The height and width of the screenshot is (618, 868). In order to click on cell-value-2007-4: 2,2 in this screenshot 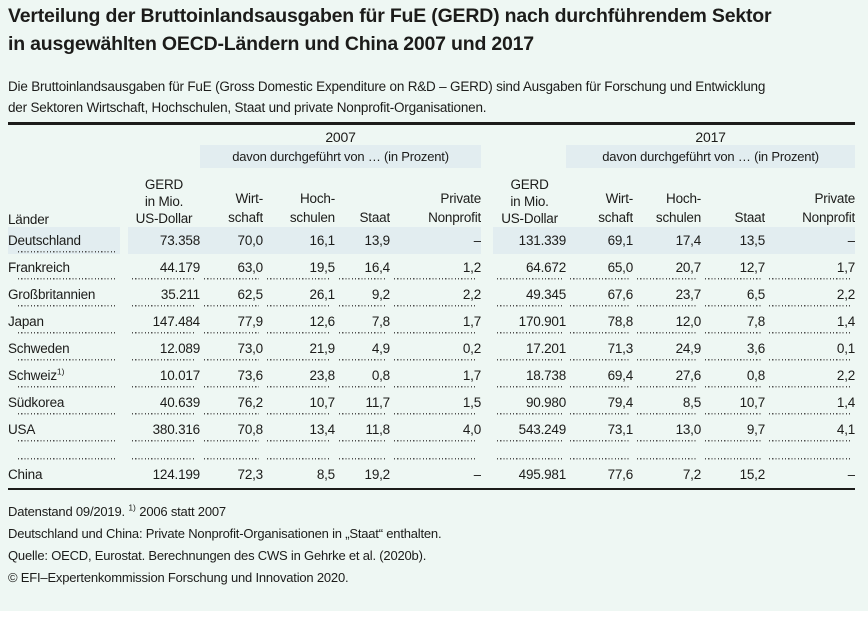, I will do `click(436, 294)`.